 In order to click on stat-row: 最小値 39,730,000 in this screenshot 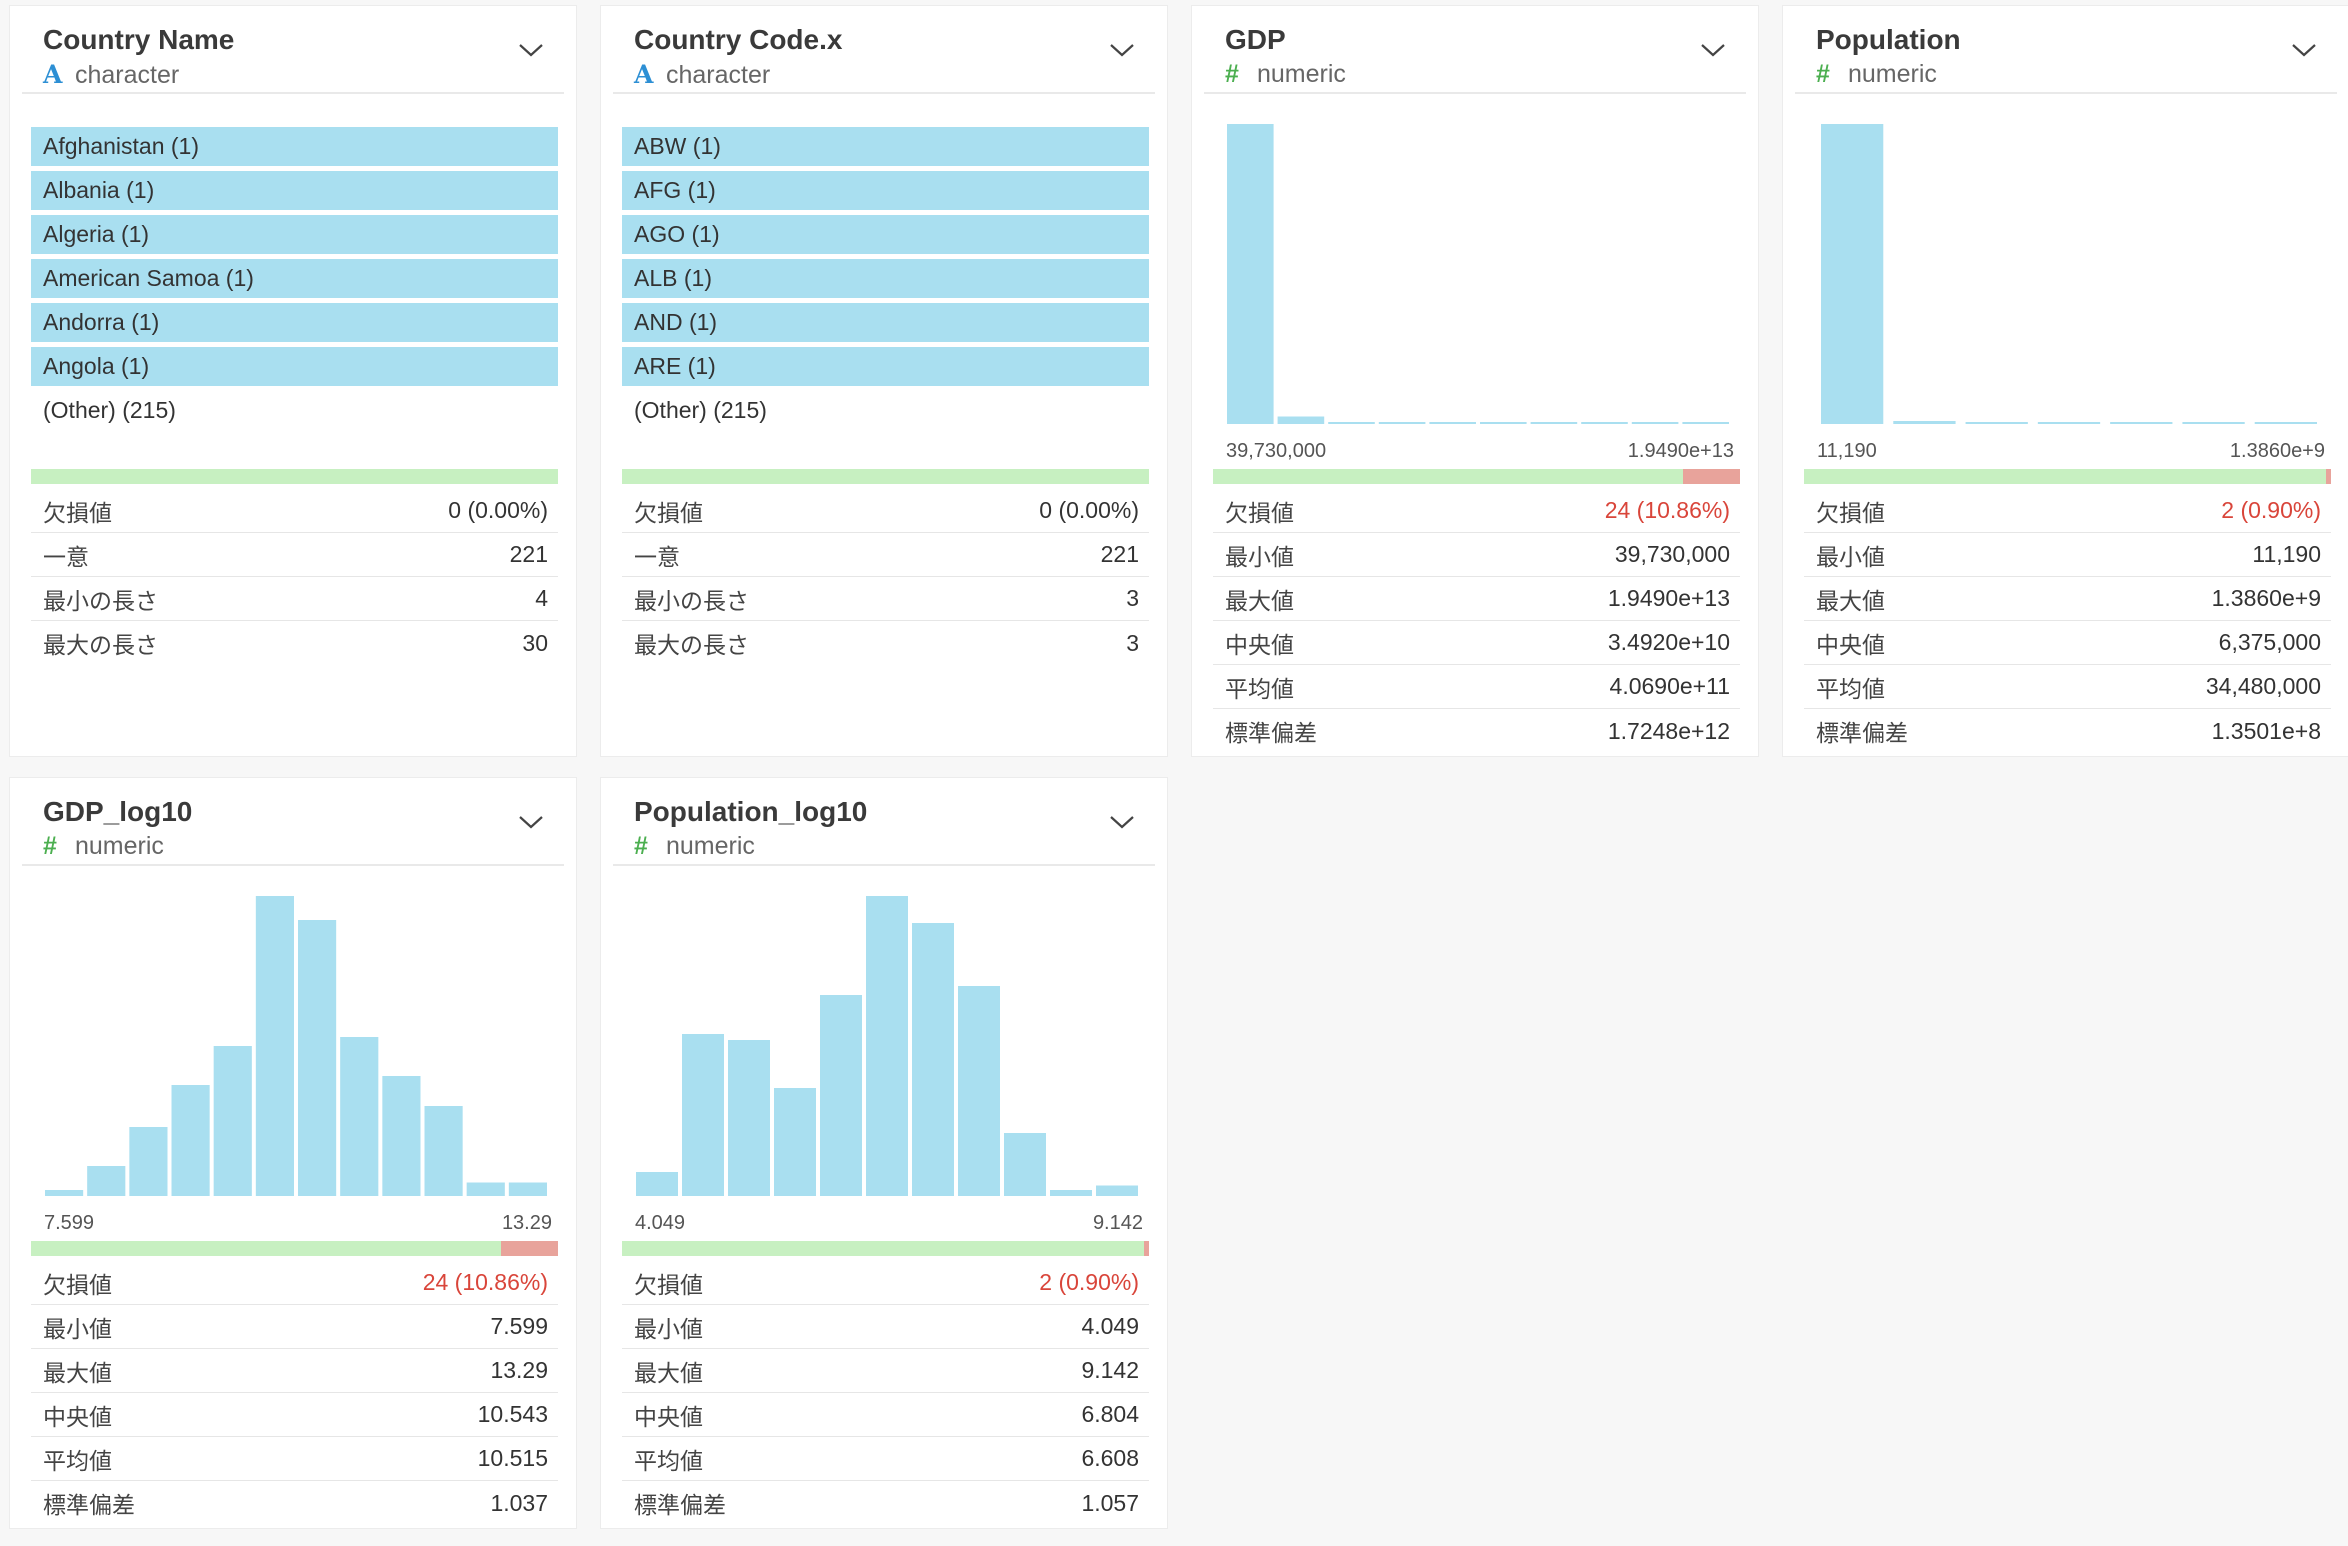, I will do `click(1476, 555)`.